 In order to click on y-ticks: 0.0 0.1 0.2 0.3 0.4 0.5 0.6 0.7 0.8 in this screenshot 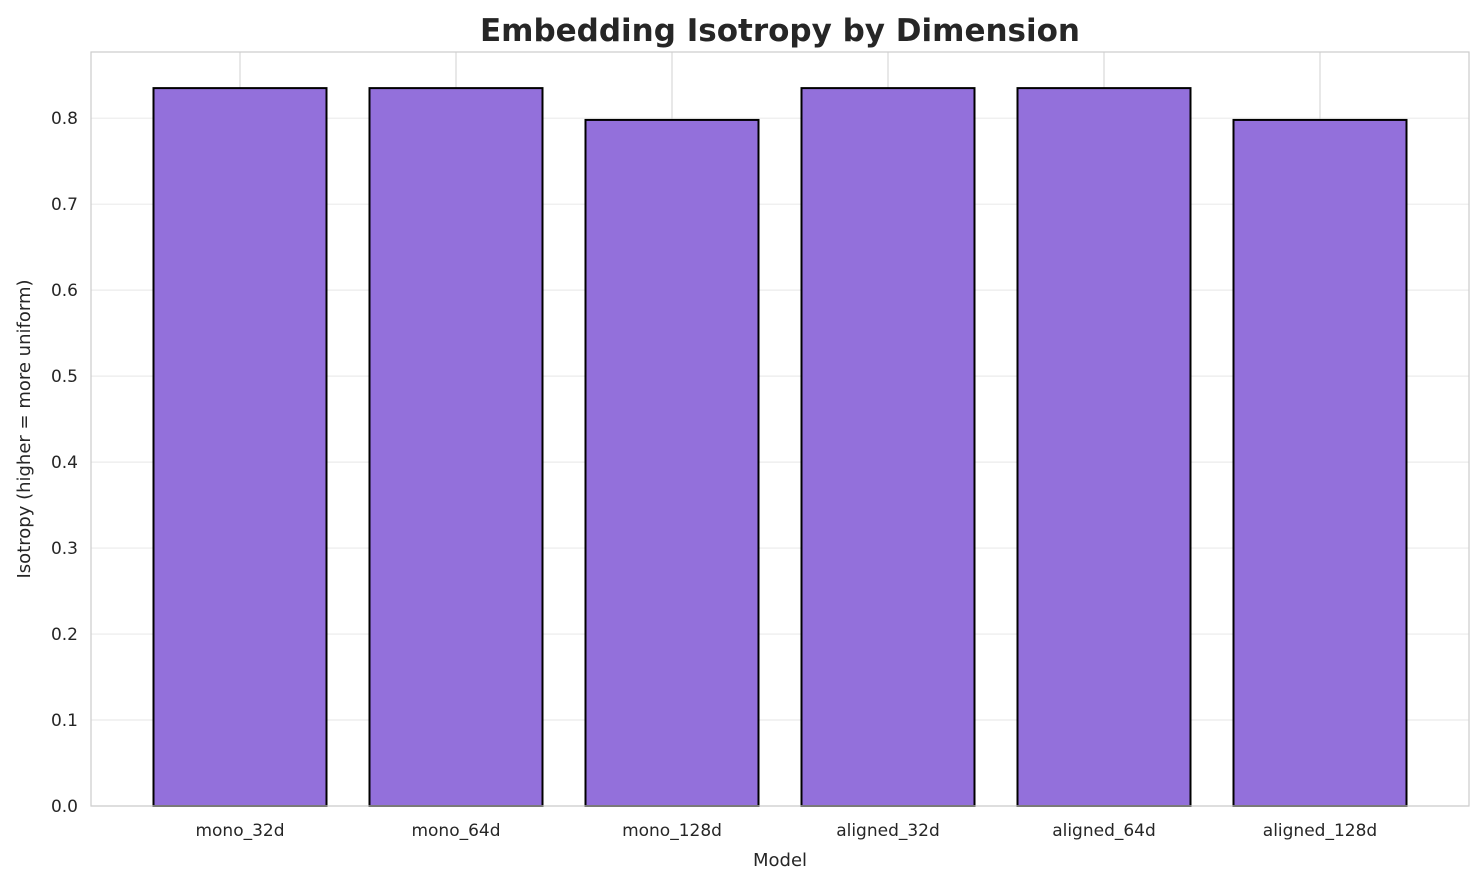, I will do `click(64, 463)`.